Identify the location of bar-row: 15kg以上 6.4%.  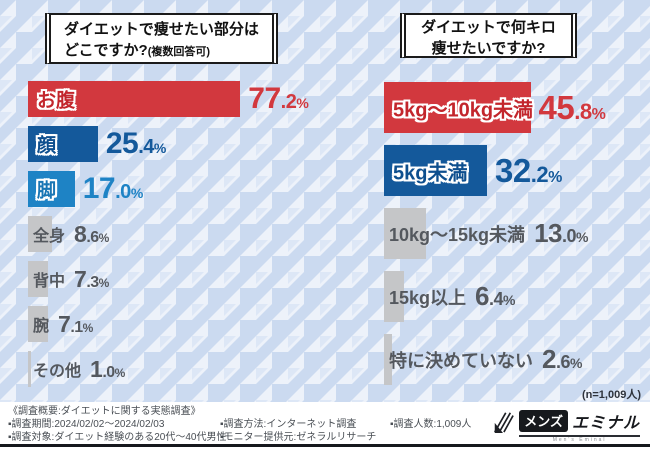
(515, 296).